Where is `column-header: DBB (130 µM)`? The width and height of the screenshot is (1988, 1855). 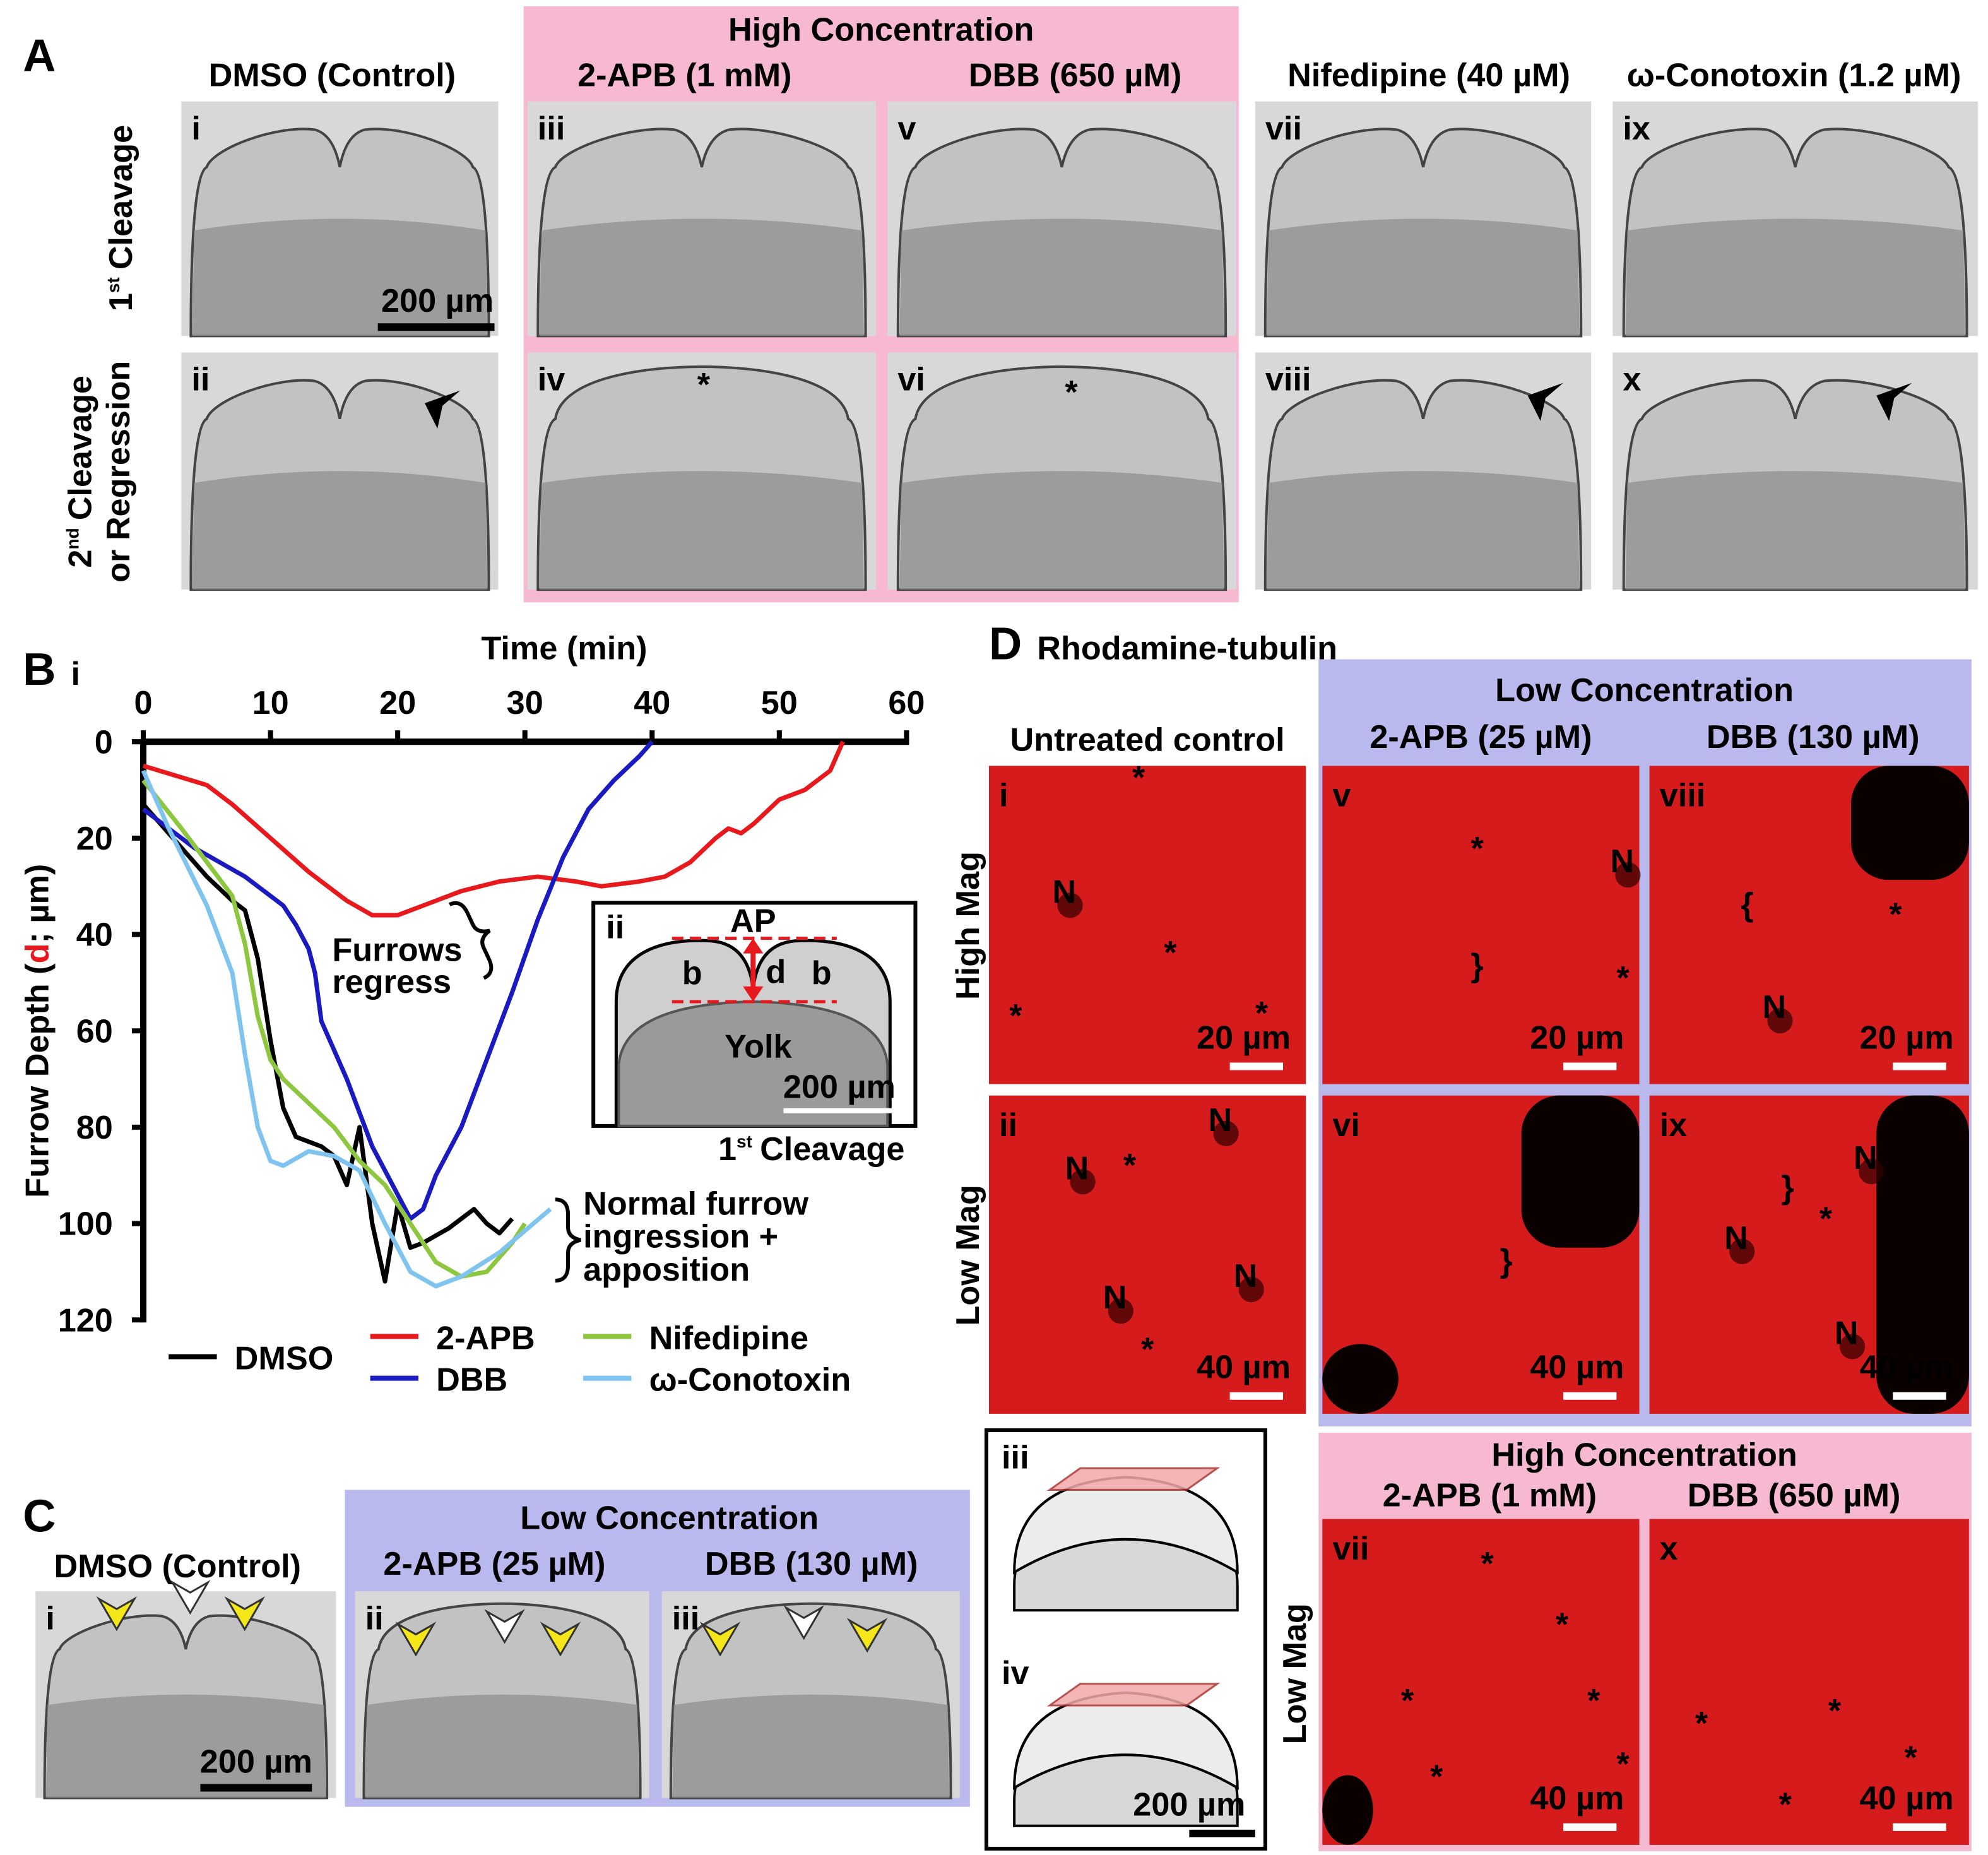 column-header: DBB (130 µM) is located at coordinates (1813, 738).